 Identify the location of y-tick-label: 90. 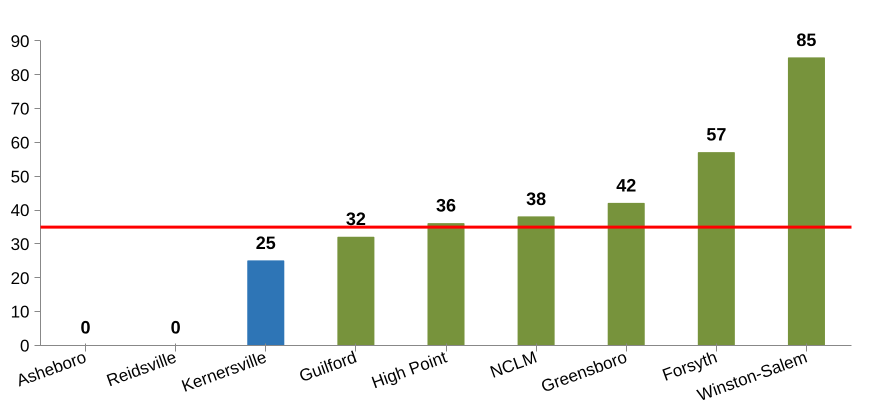
(20, 41).